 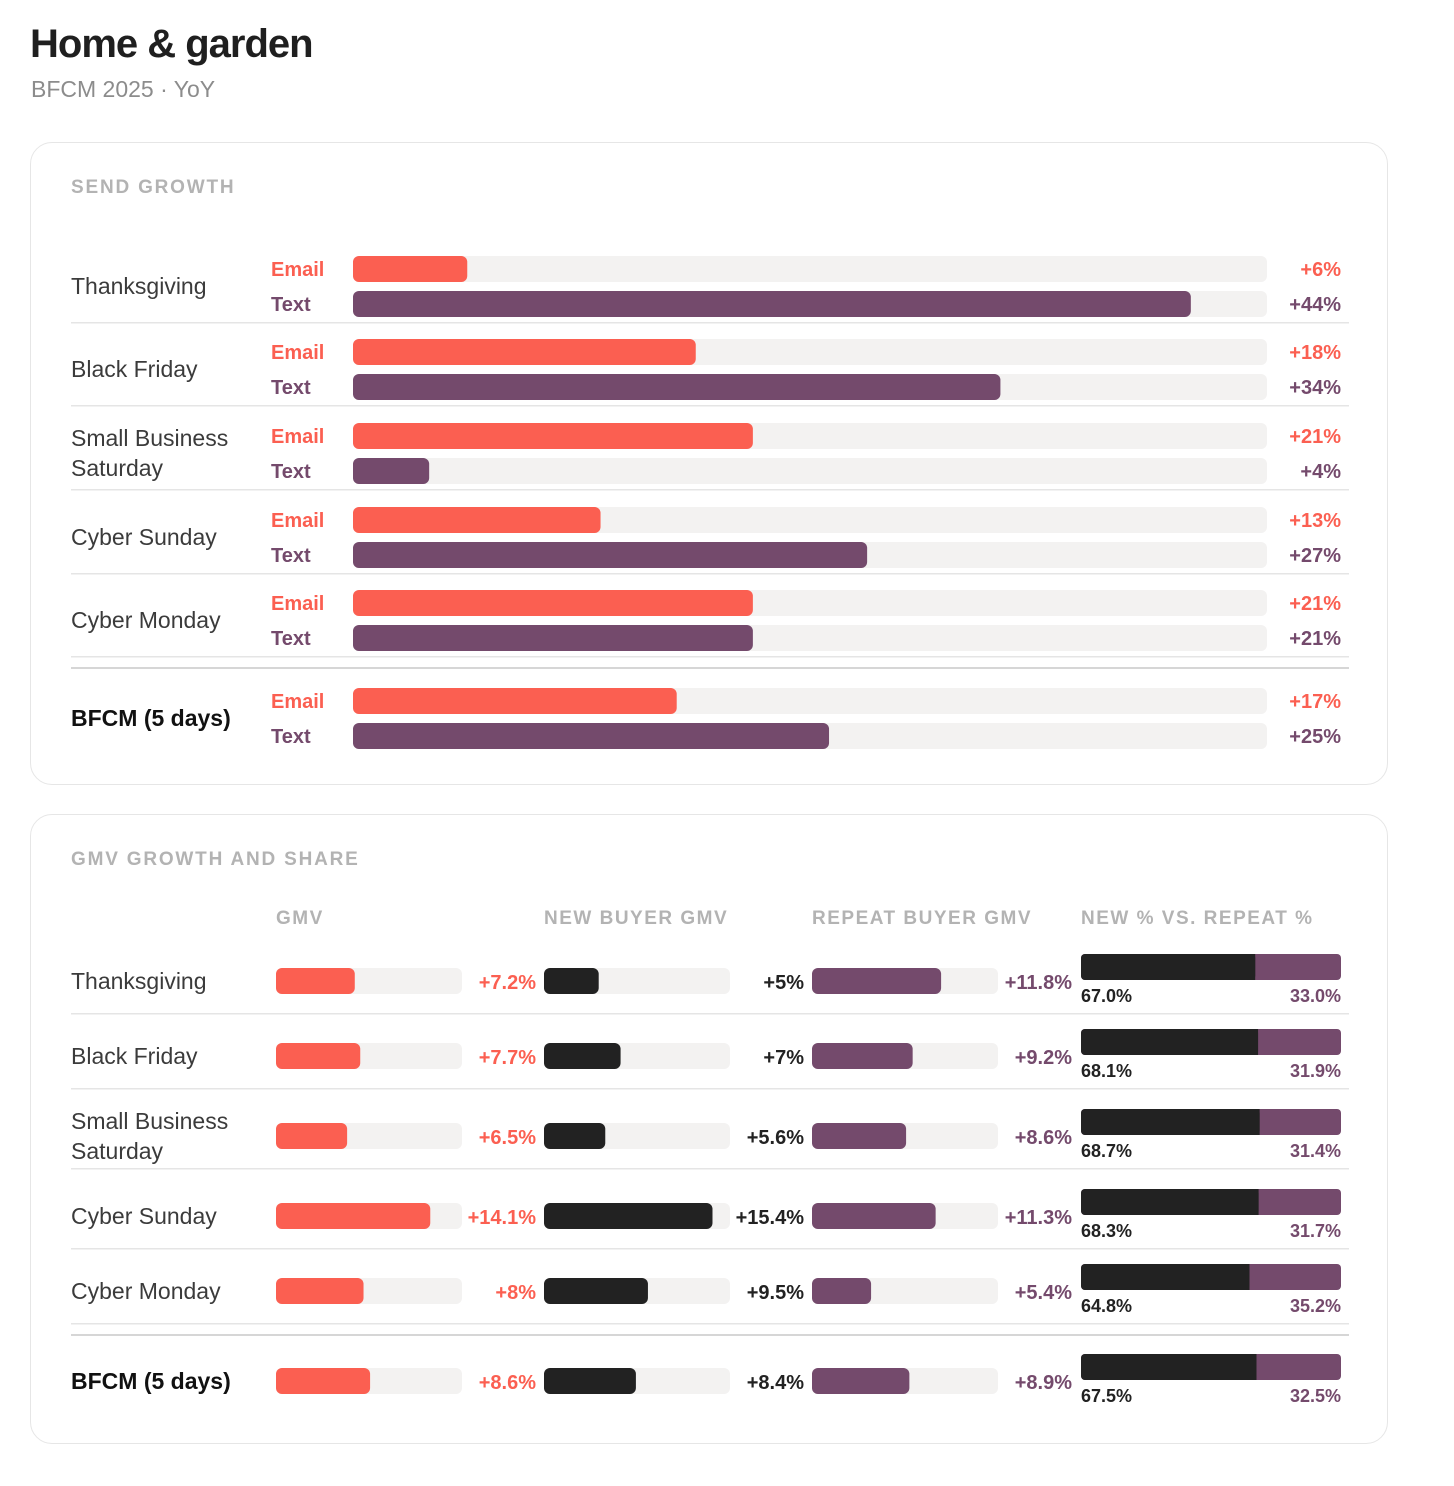 I want to click on gmv-value-label: +8%, so click(x=515, y=1293).